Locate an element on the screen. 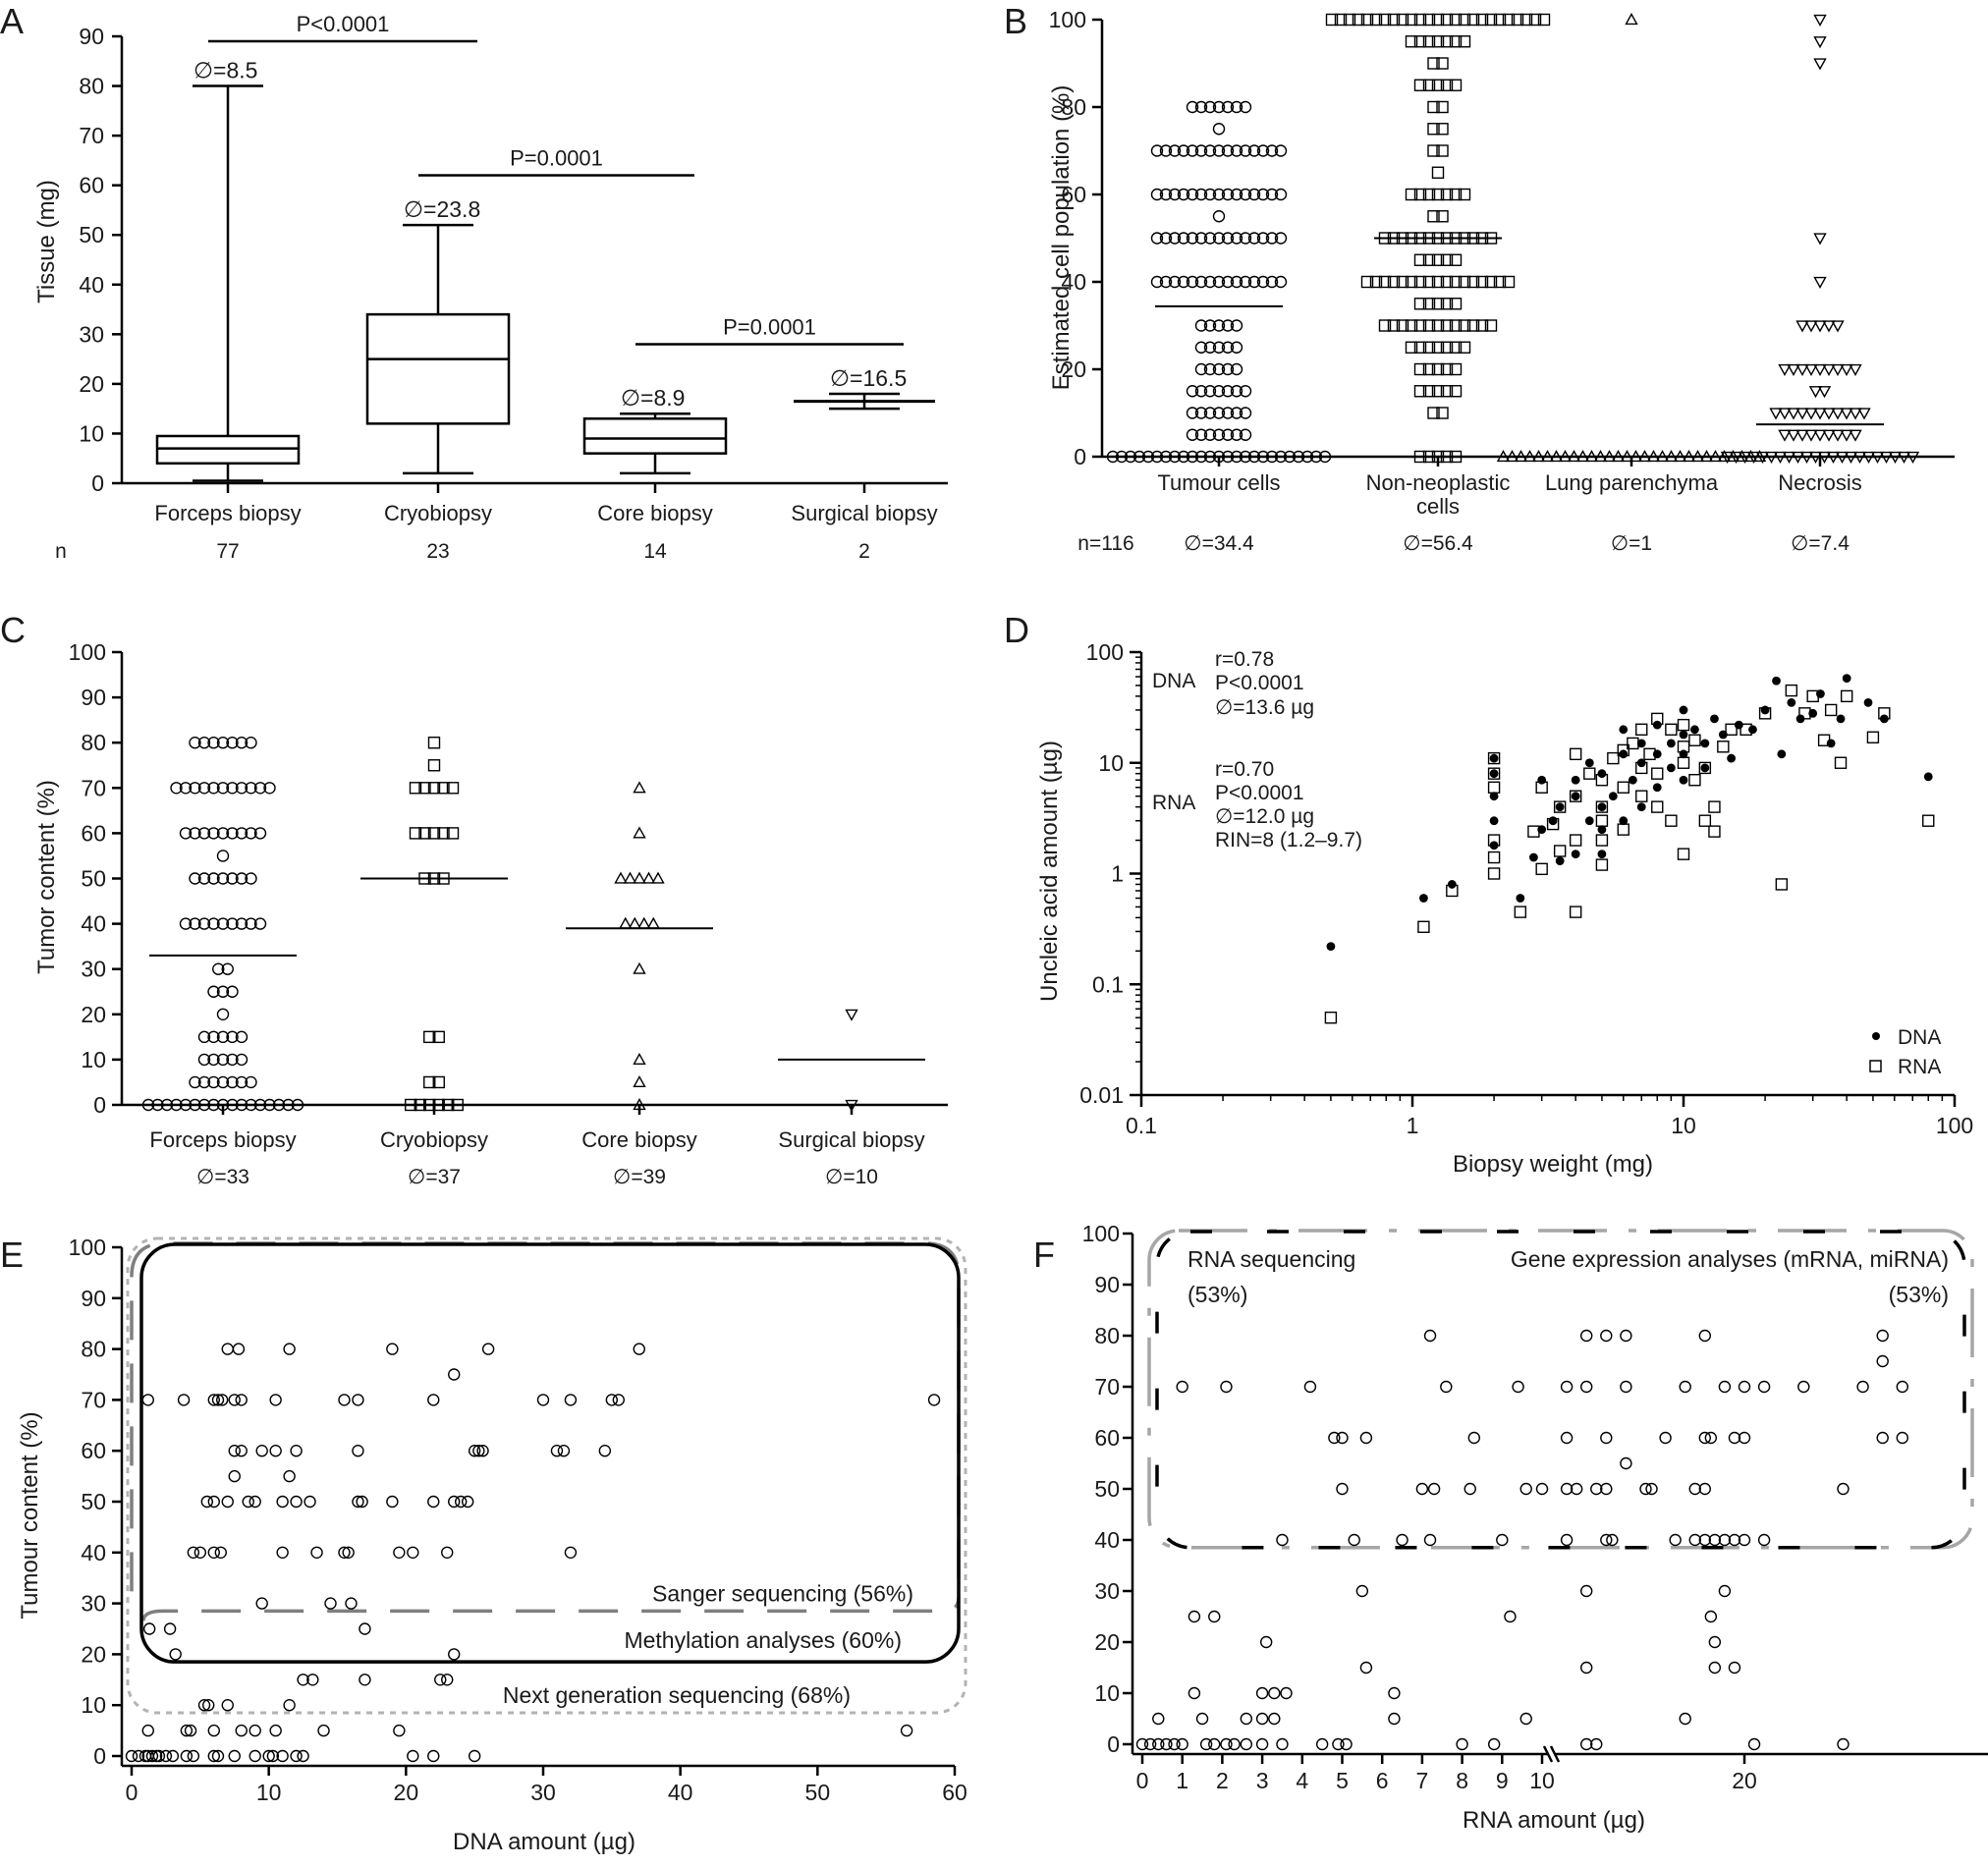 The width and height of the screenshot is (1988, 1867). panel-f-x-tick-label: 4 is located at coordinates (1302, 1780).